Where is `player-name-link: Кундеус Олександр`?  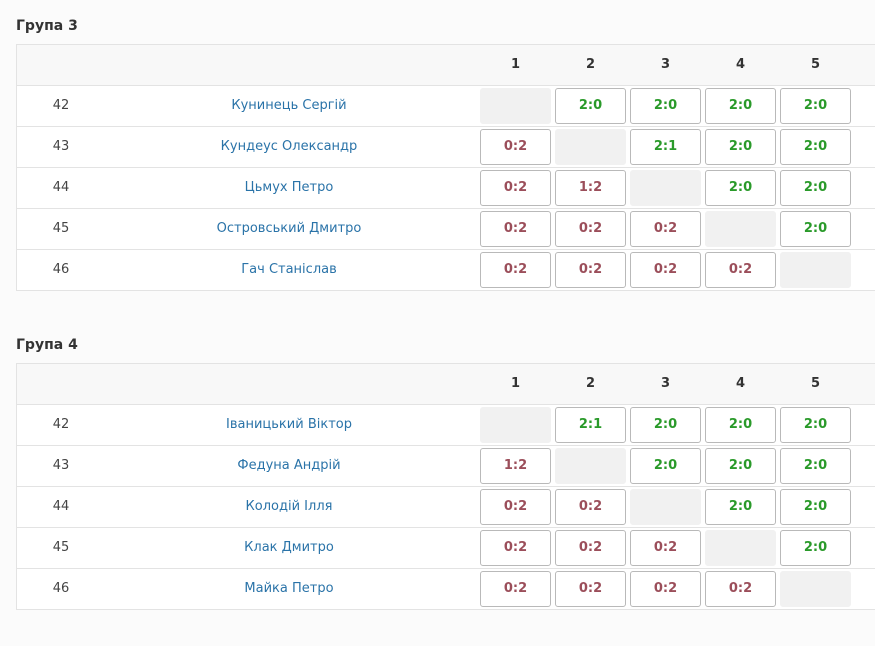
player-name-link: Кундеус Олександр is located at coordinates (289, 146).